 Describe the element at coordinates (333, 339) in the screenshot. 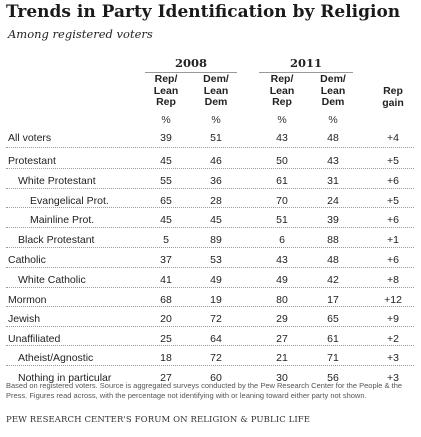

I see `table-cell-dem2011: 61` at that location.